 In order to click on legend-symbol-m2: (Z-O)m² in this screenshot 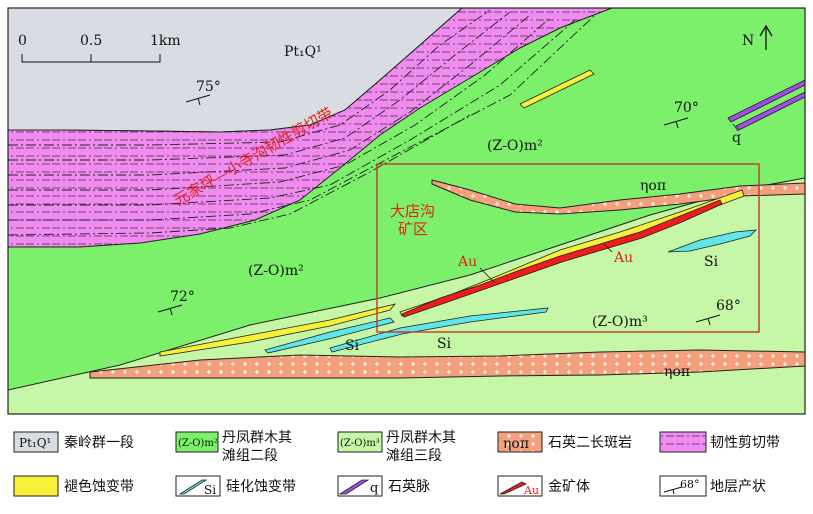, I will do `click(198, 443)`.